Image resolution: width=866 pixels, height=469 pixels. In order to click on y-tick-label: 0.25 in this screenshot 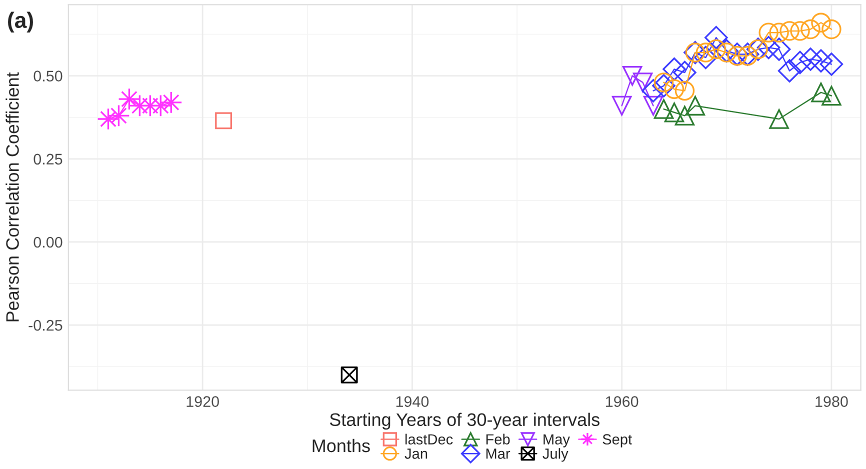, I will do `click(48, 159)`.